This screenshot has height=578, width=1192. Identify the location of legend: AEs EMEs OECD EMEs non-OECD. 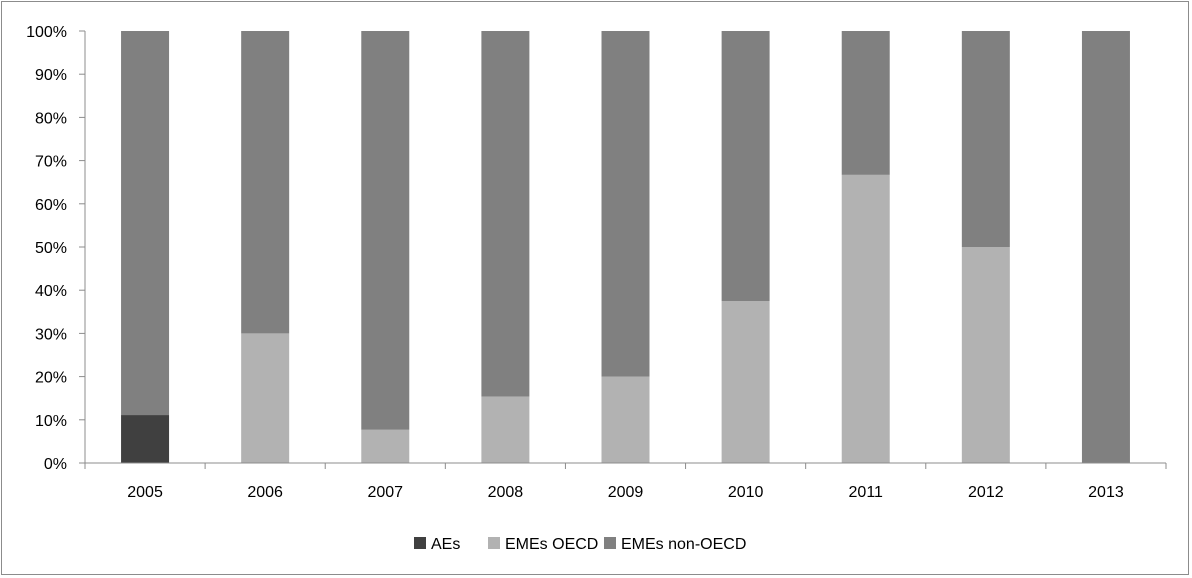
(580, 544).